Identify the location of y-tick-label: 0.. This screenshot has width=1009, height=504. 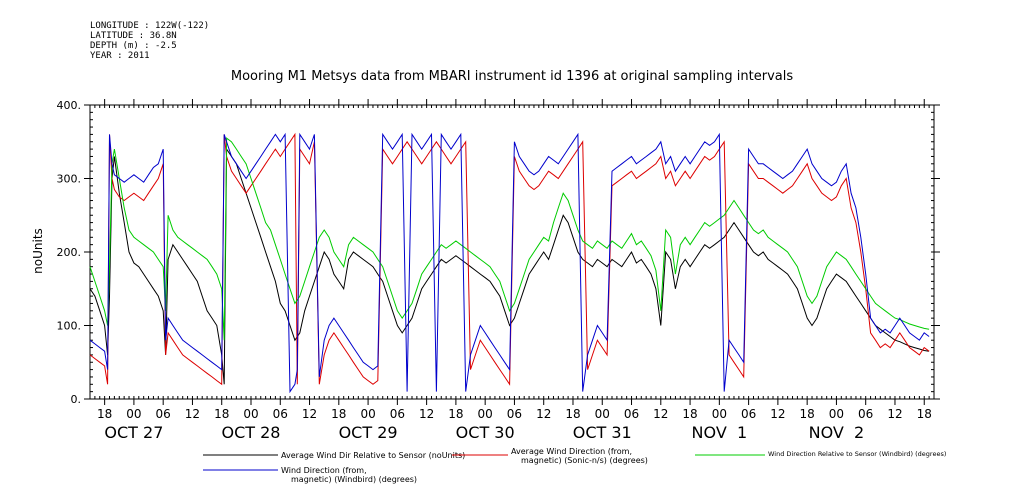
(76, 399).